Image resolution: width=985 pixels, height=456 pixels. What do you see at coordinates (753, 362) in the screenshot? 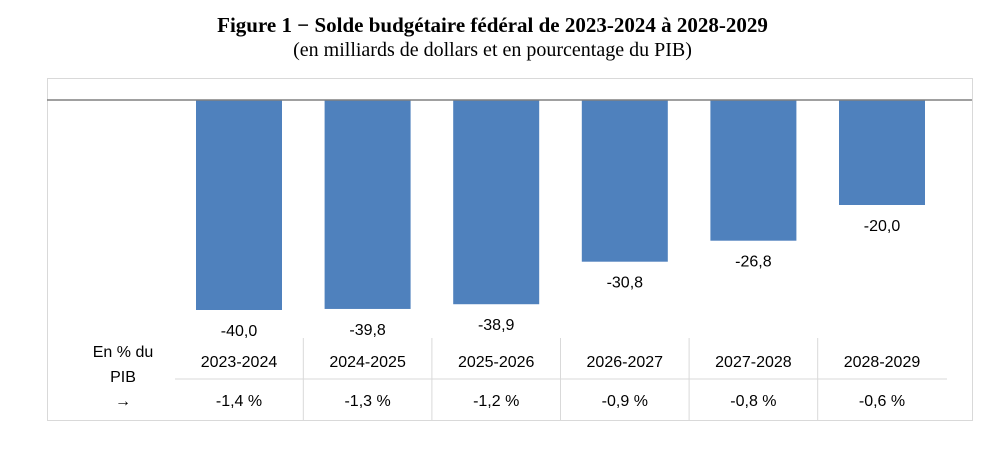
I see `category-label: 2027-2028` at bounding box center [753, 362].